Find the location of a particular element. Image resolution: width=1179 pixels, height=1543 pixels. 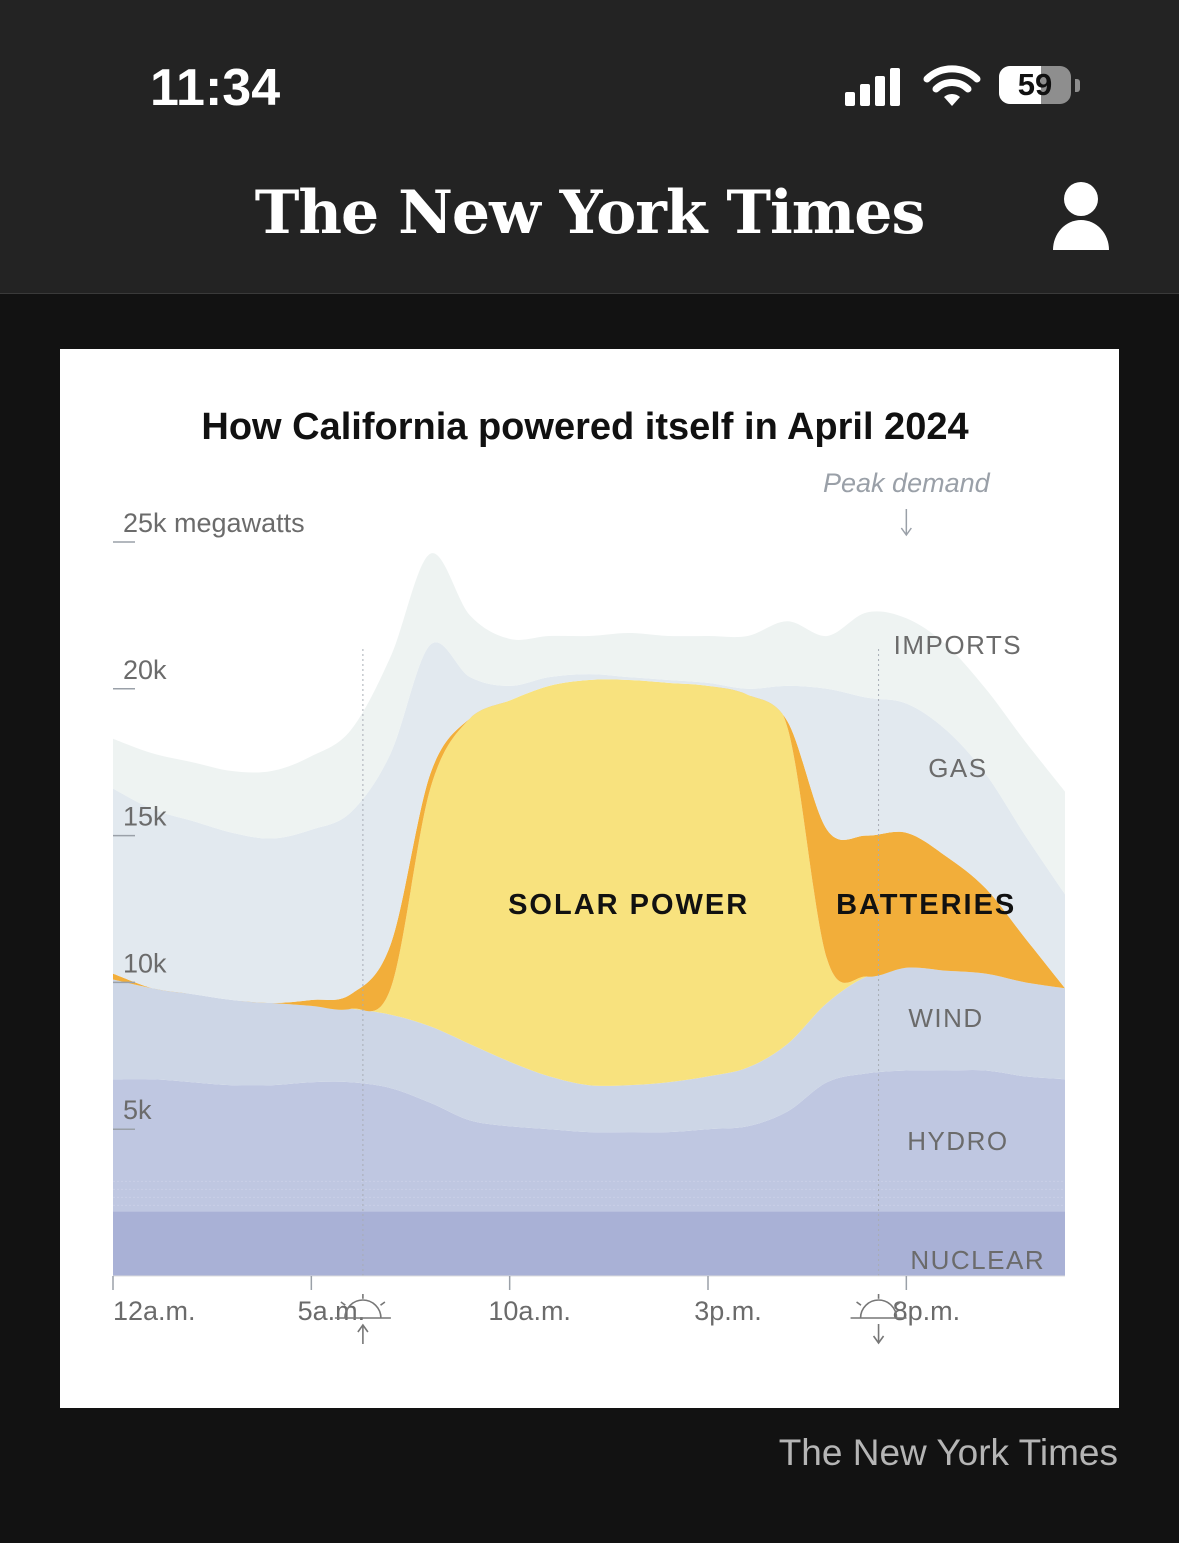

x-tick-label: 5a.m. is located at coordinates (332, 1311).